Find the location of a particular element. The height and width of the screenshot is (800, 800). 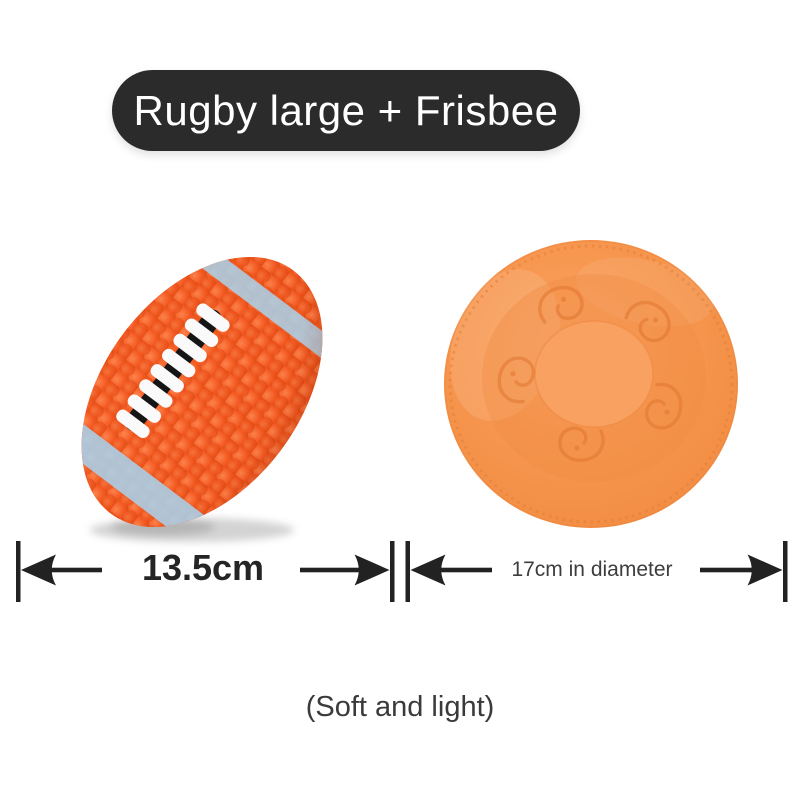

frisbee-scalloped-rim is located at coordinates (591, 384).